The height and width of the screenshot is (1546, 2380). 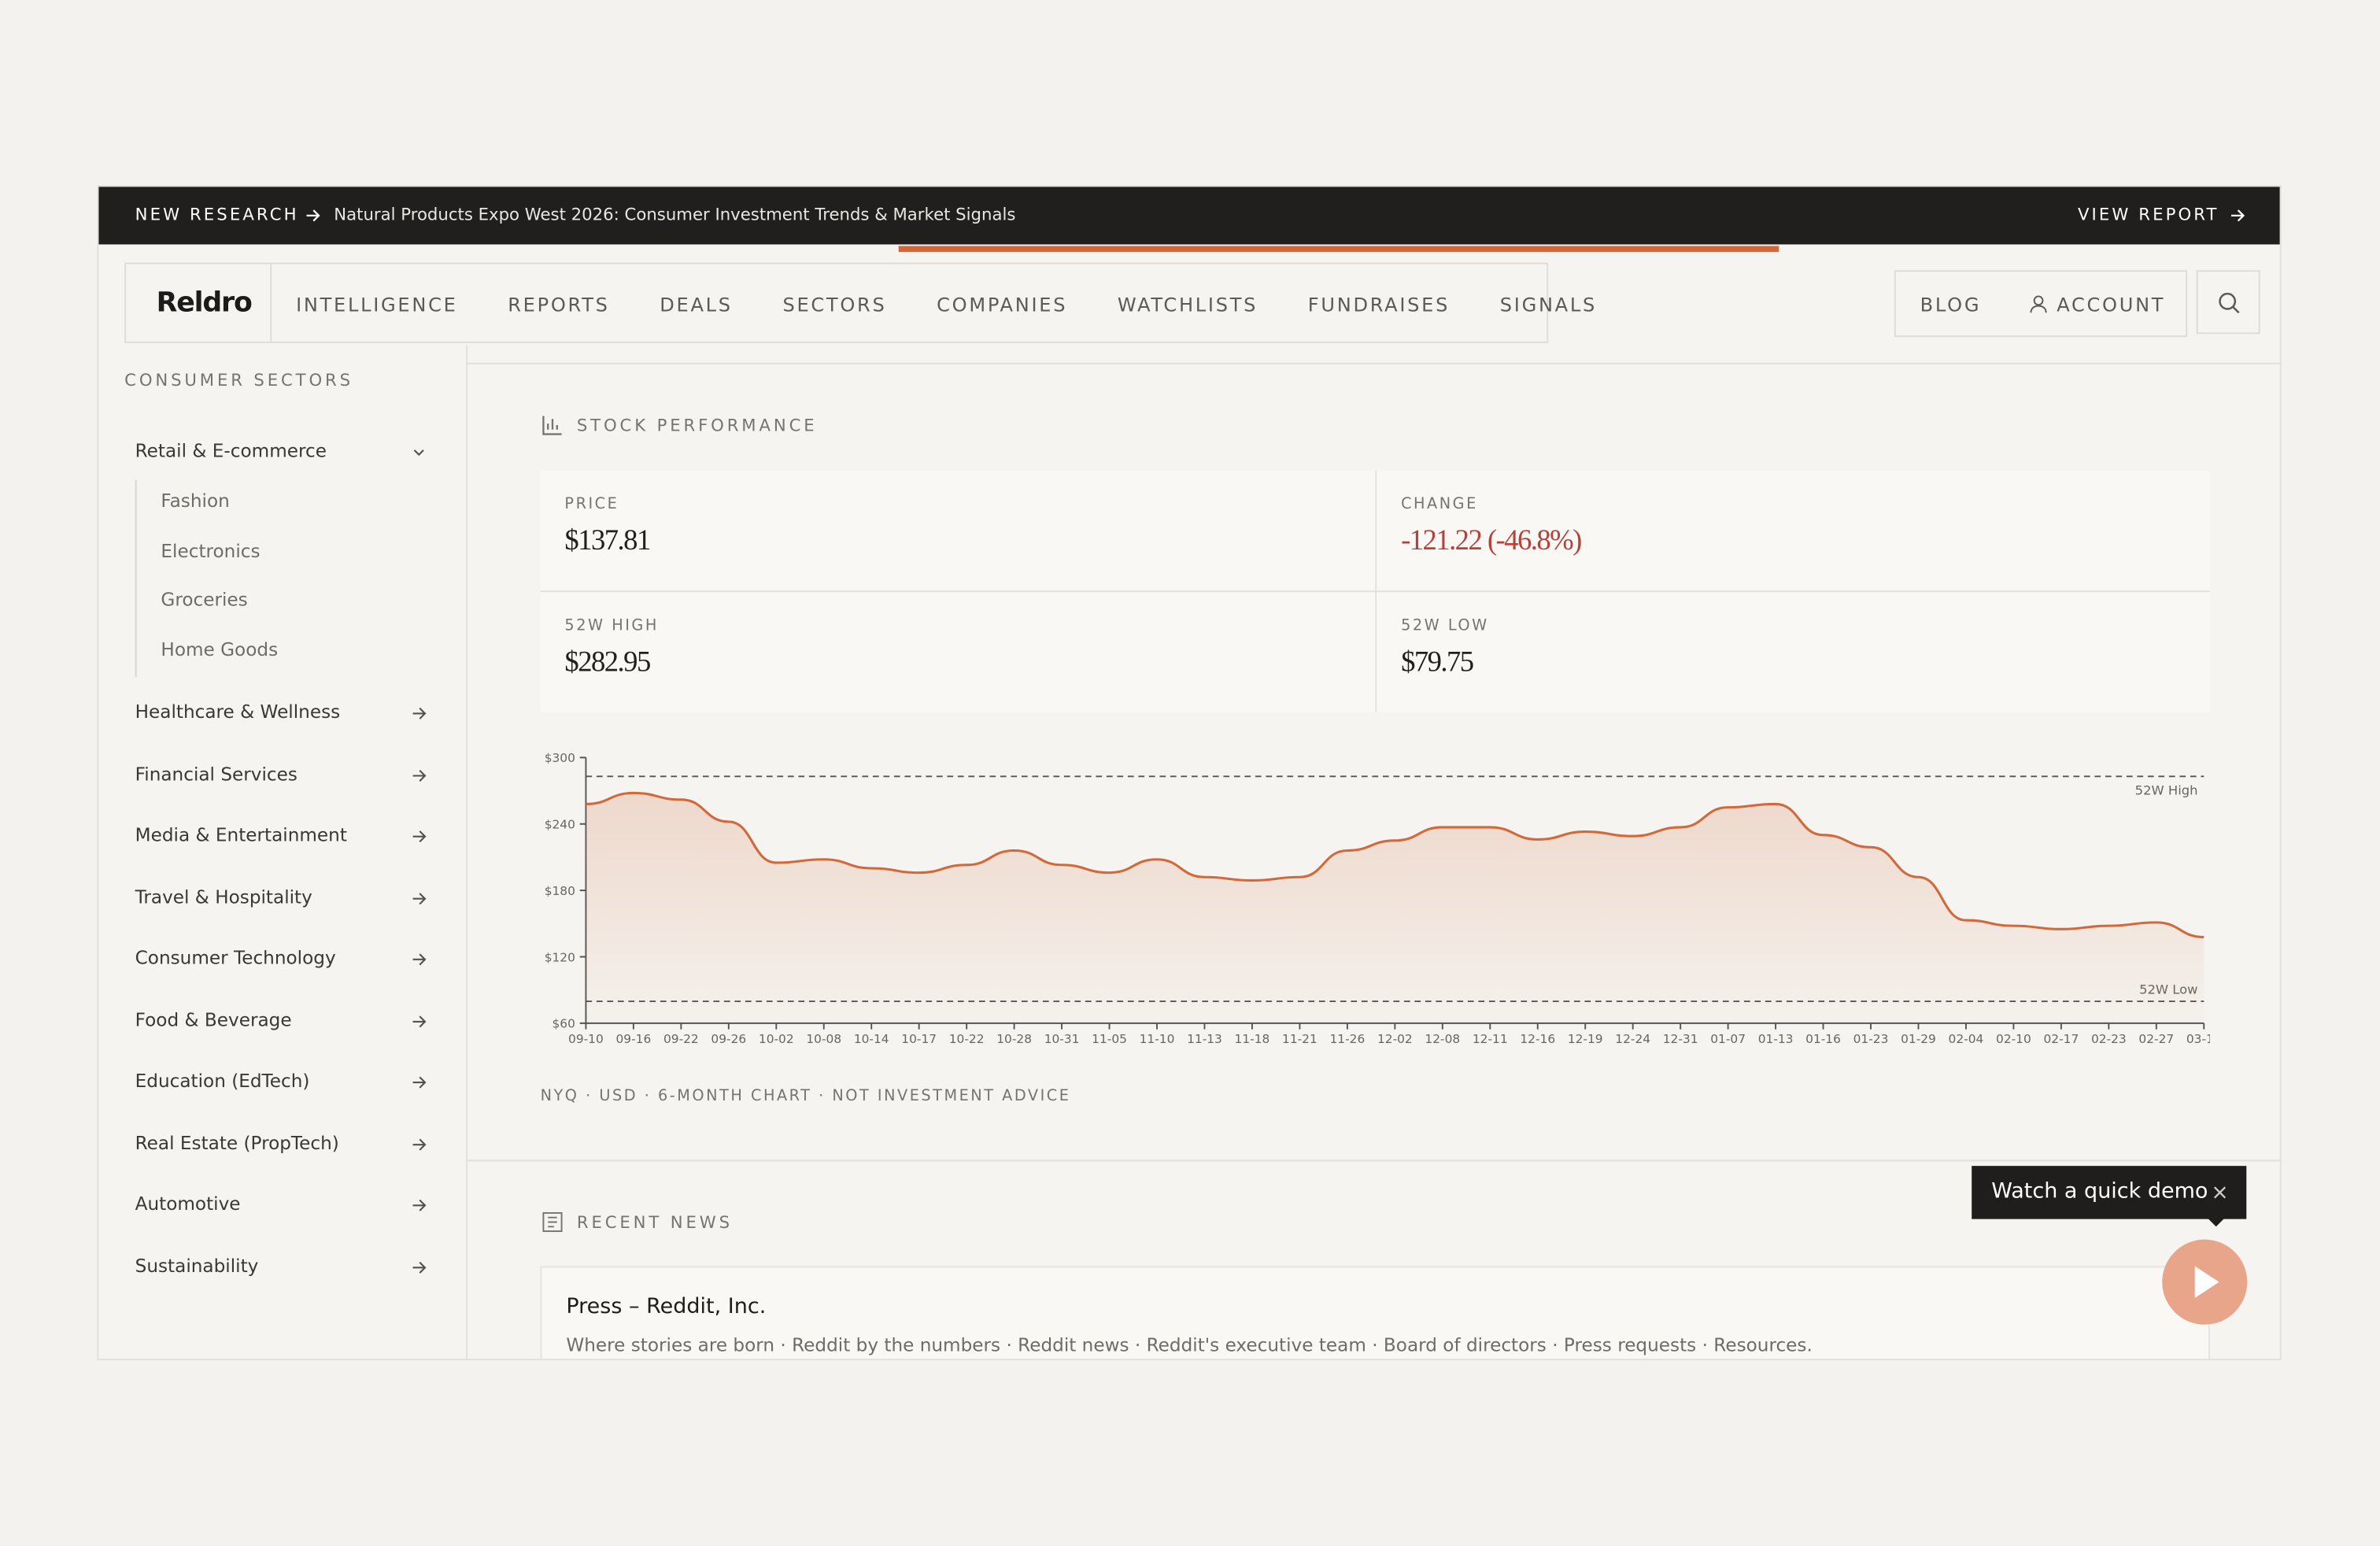 I want to click on section-heading: STOCK PERFORMANCE, so click(x=697, y=426).